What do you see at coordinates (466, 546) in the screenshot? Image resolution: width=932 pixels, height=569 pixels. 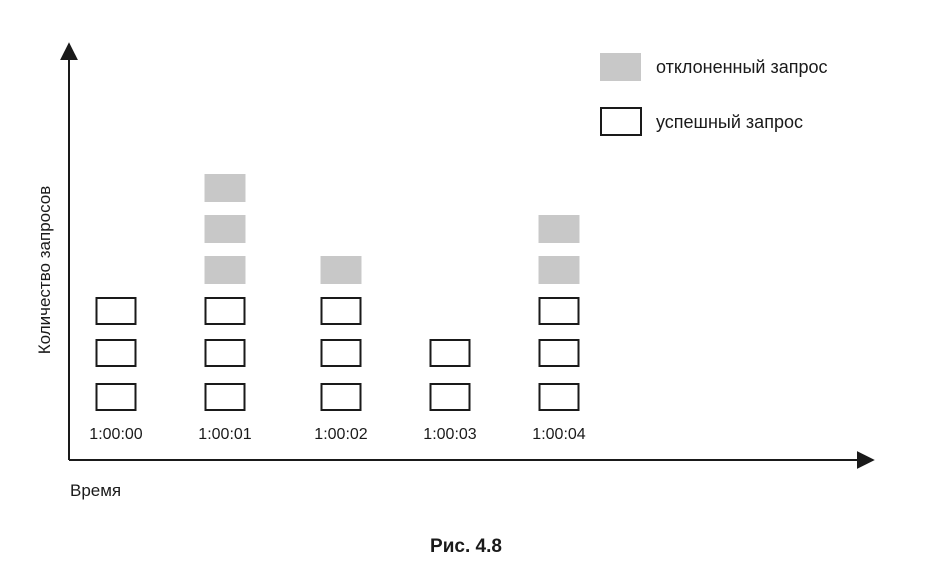 I see `figure-caption: Рис. 4.8` at bounding box center [466, 546].